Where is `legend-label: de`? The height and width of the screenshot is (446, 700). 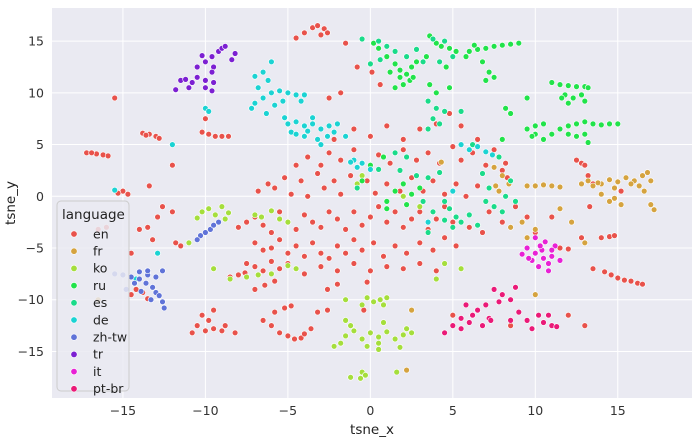 legend-label: de is located at coordinates (101, 319).